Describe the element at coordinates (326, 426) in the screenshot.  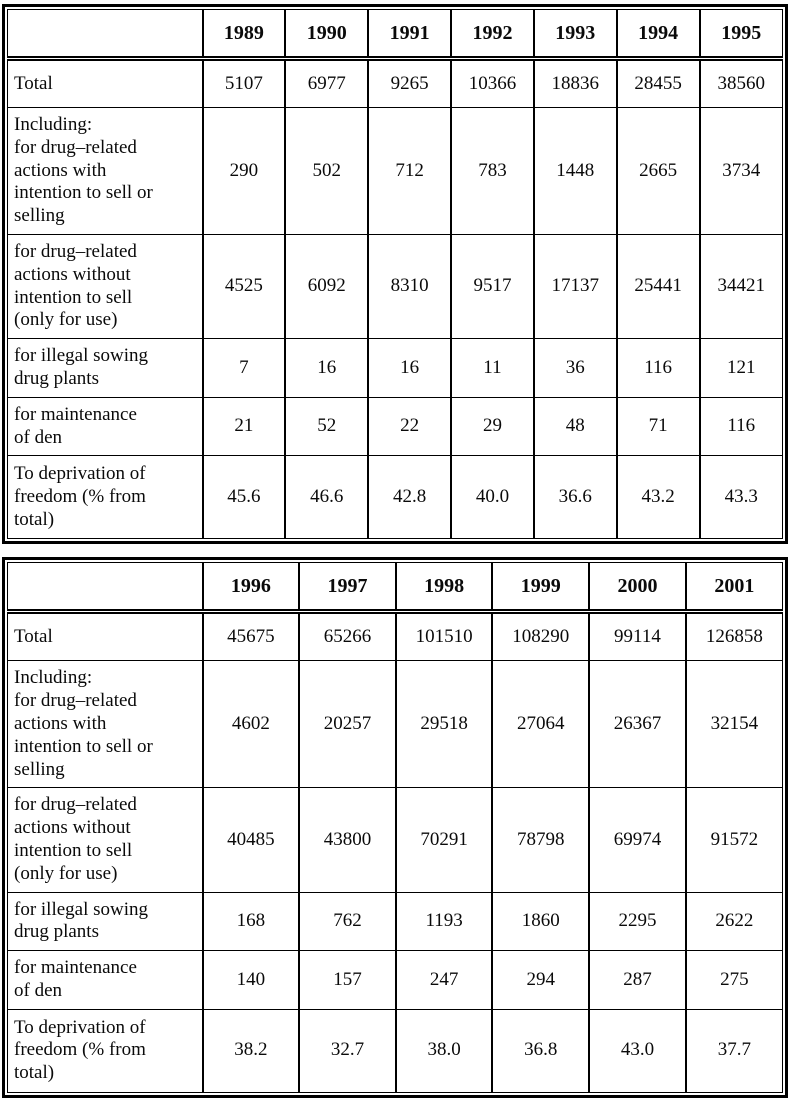
I see `value-cell: 52` at that location.